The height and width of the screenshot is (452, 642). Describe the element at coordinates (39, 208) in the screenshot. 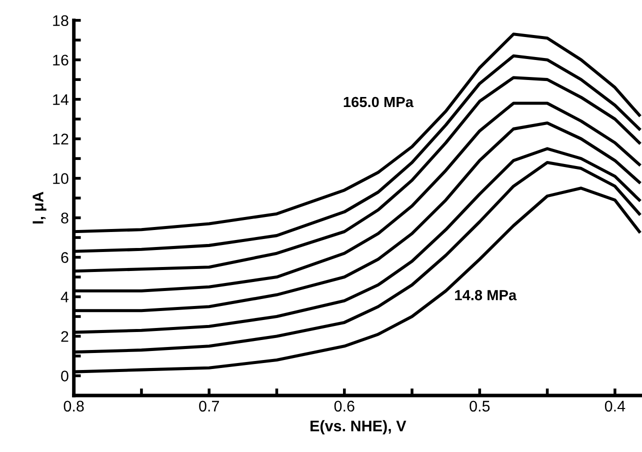

I see `y-axis-title: I, μA` at that location.